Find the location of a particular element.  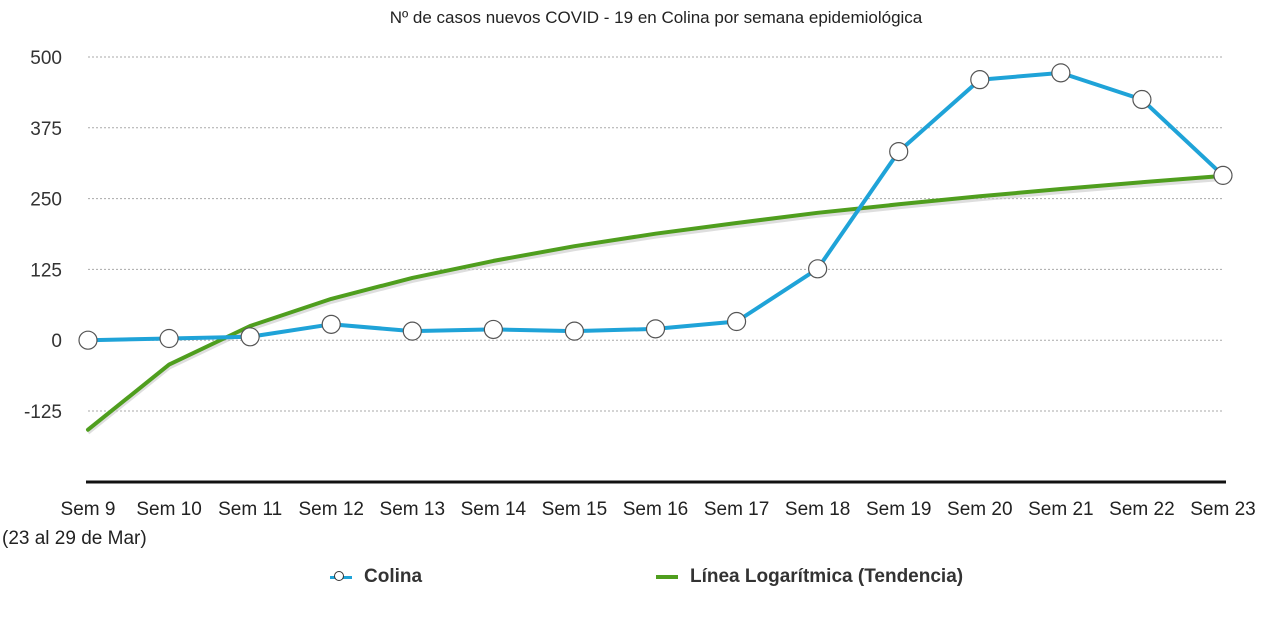

y-tick-label: -125 is located at coordinates (43, 412).